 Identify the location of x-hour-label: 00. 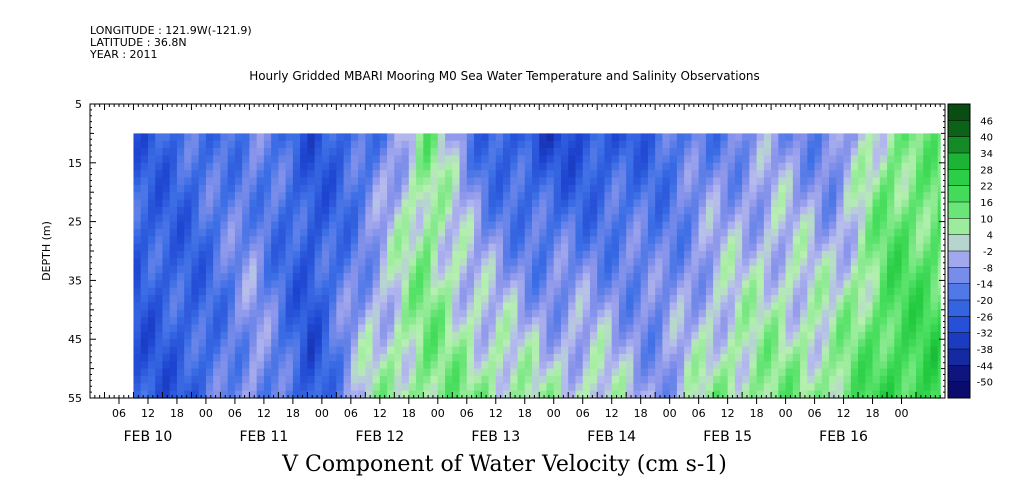
(438, 413).